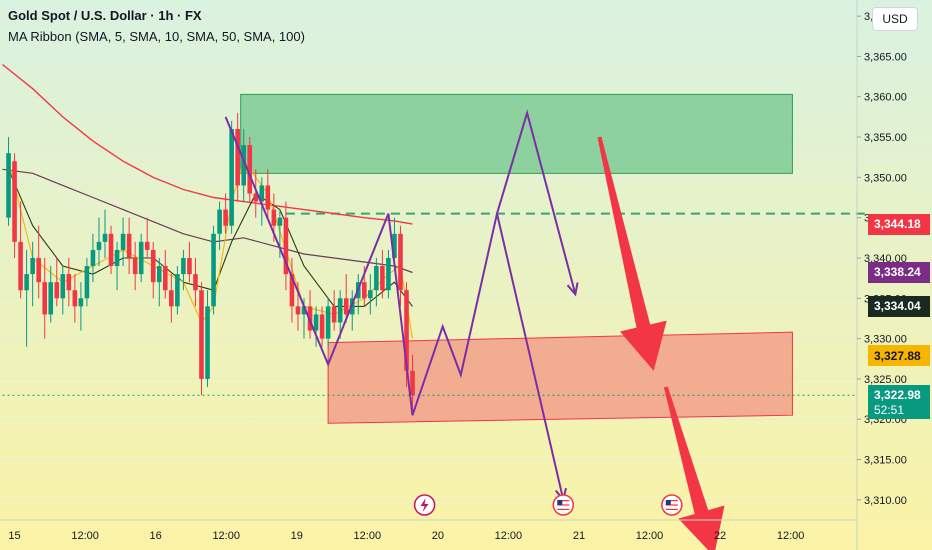 This screenshot has height=550, width=932. I want to click on projection-path, so click(530, 357).